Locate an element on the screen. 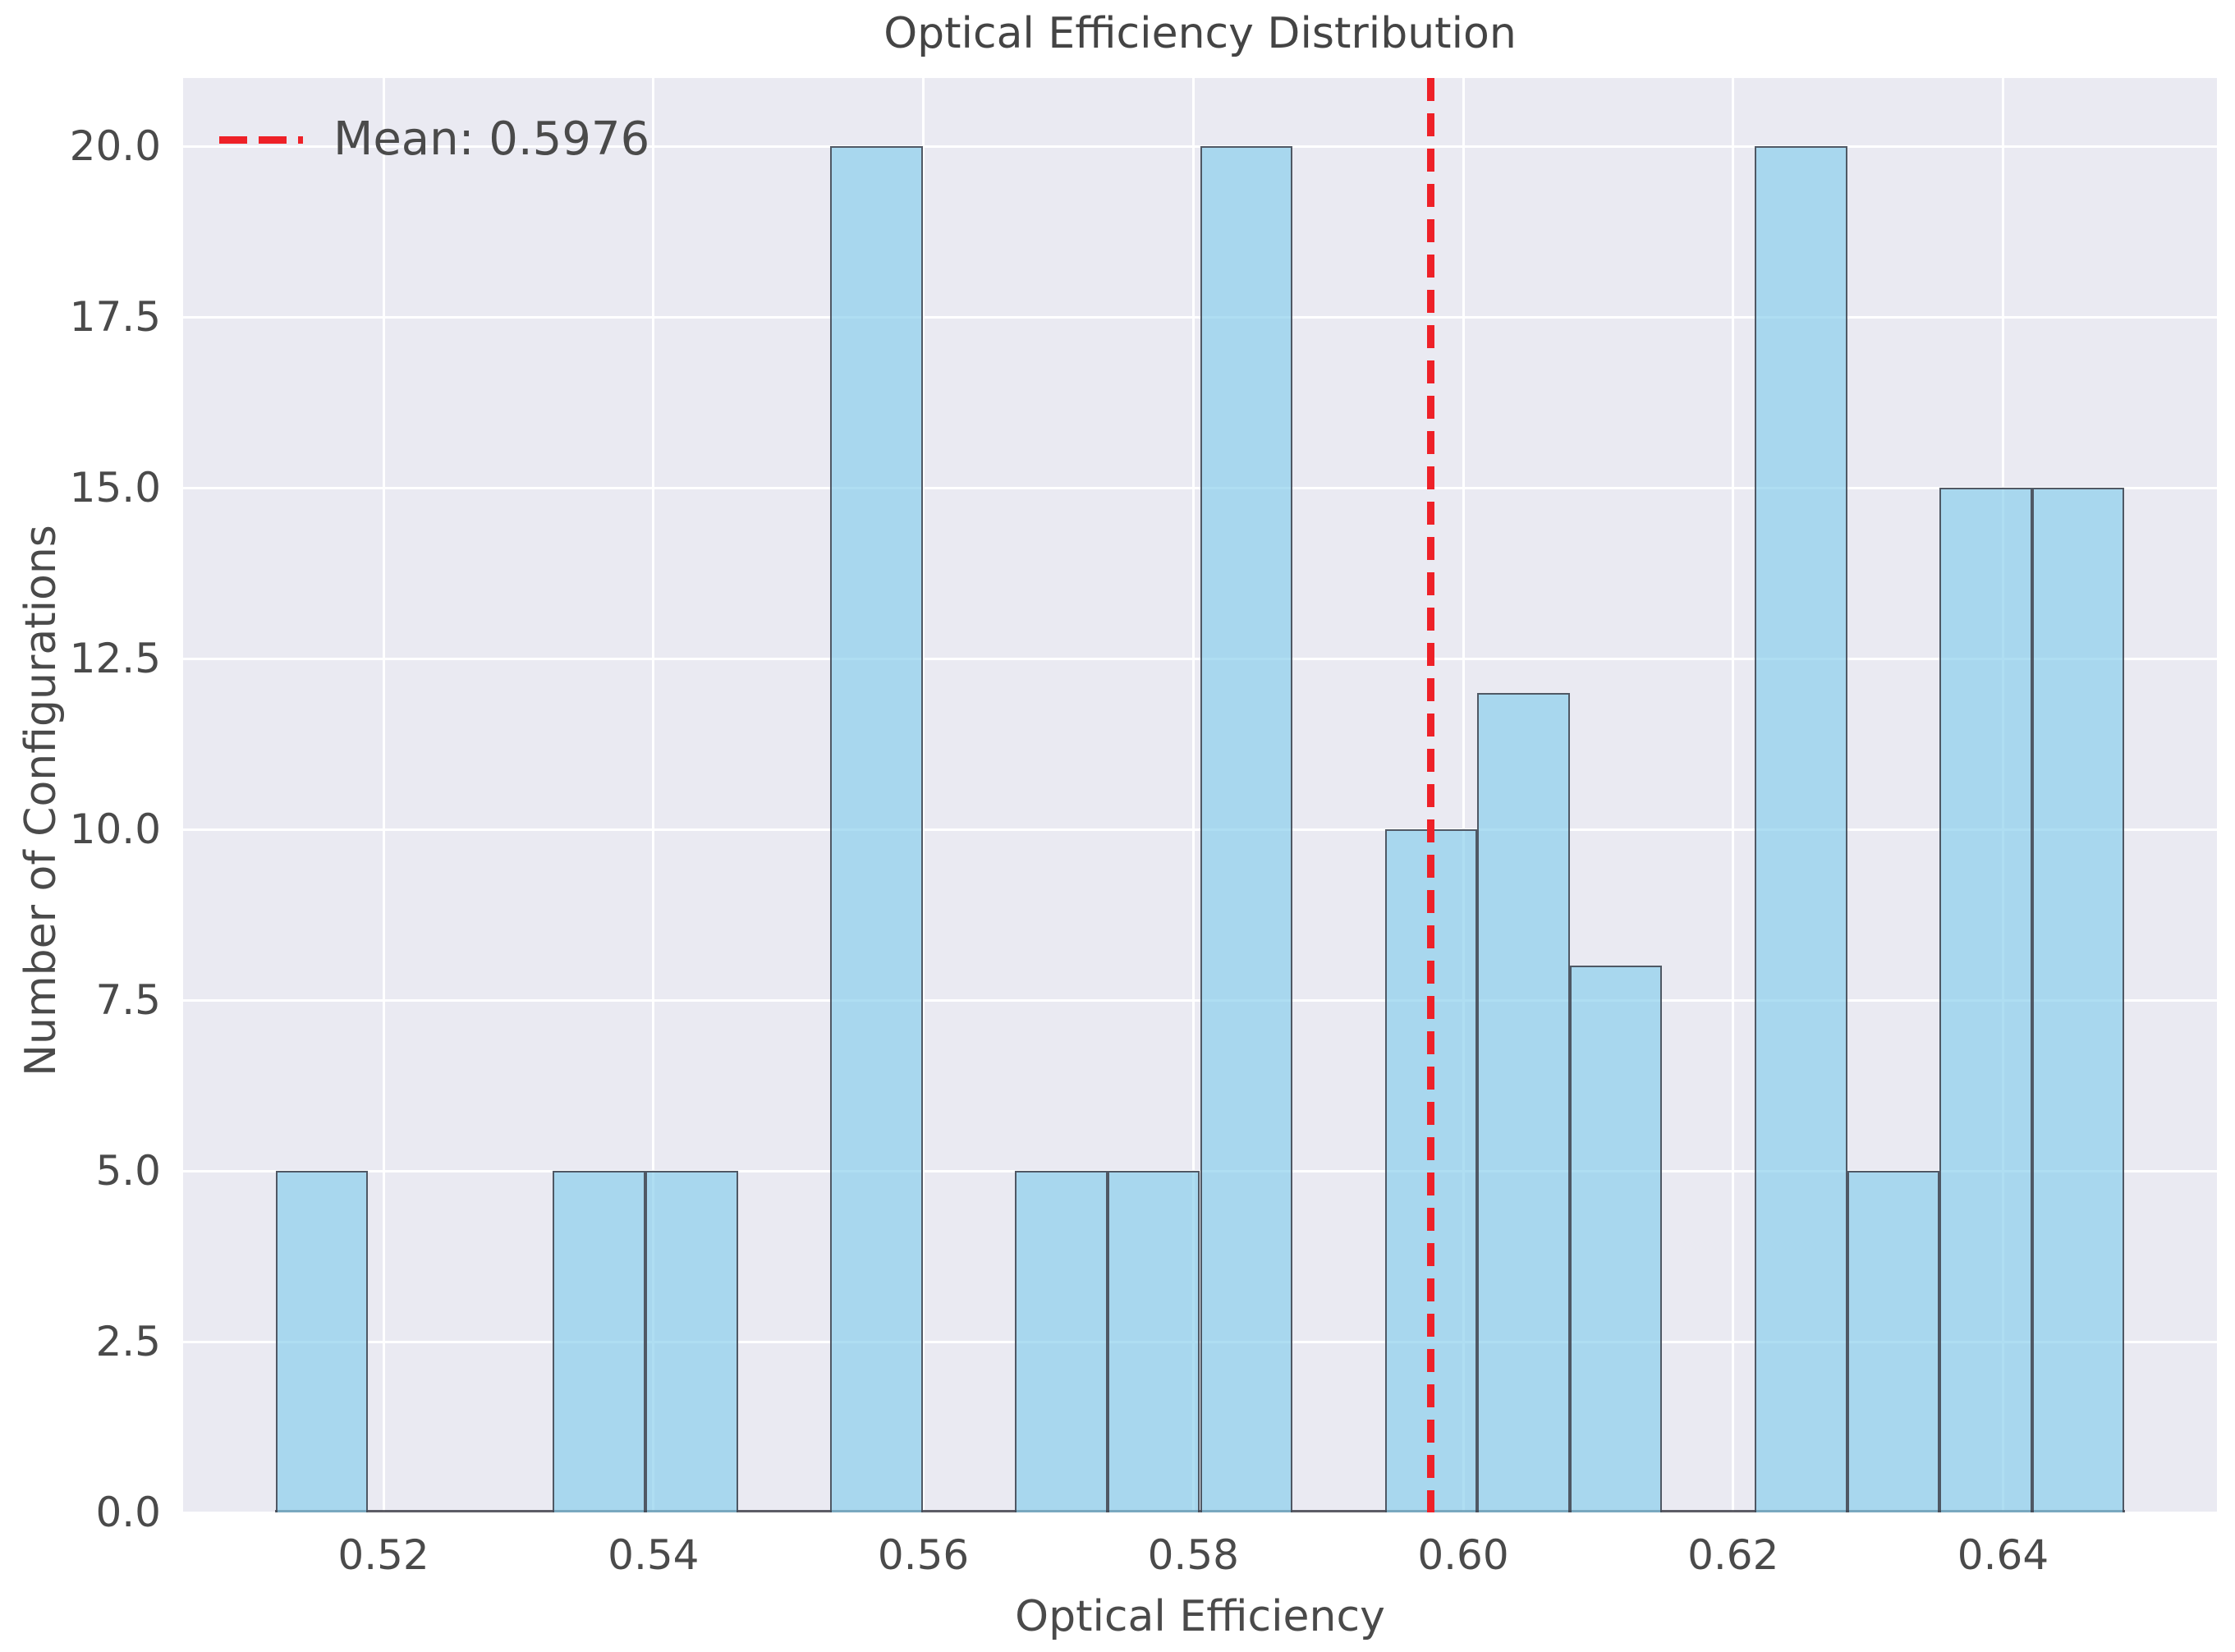  x-tick-label: 0.62 is located at coordinates (1733, 1555).